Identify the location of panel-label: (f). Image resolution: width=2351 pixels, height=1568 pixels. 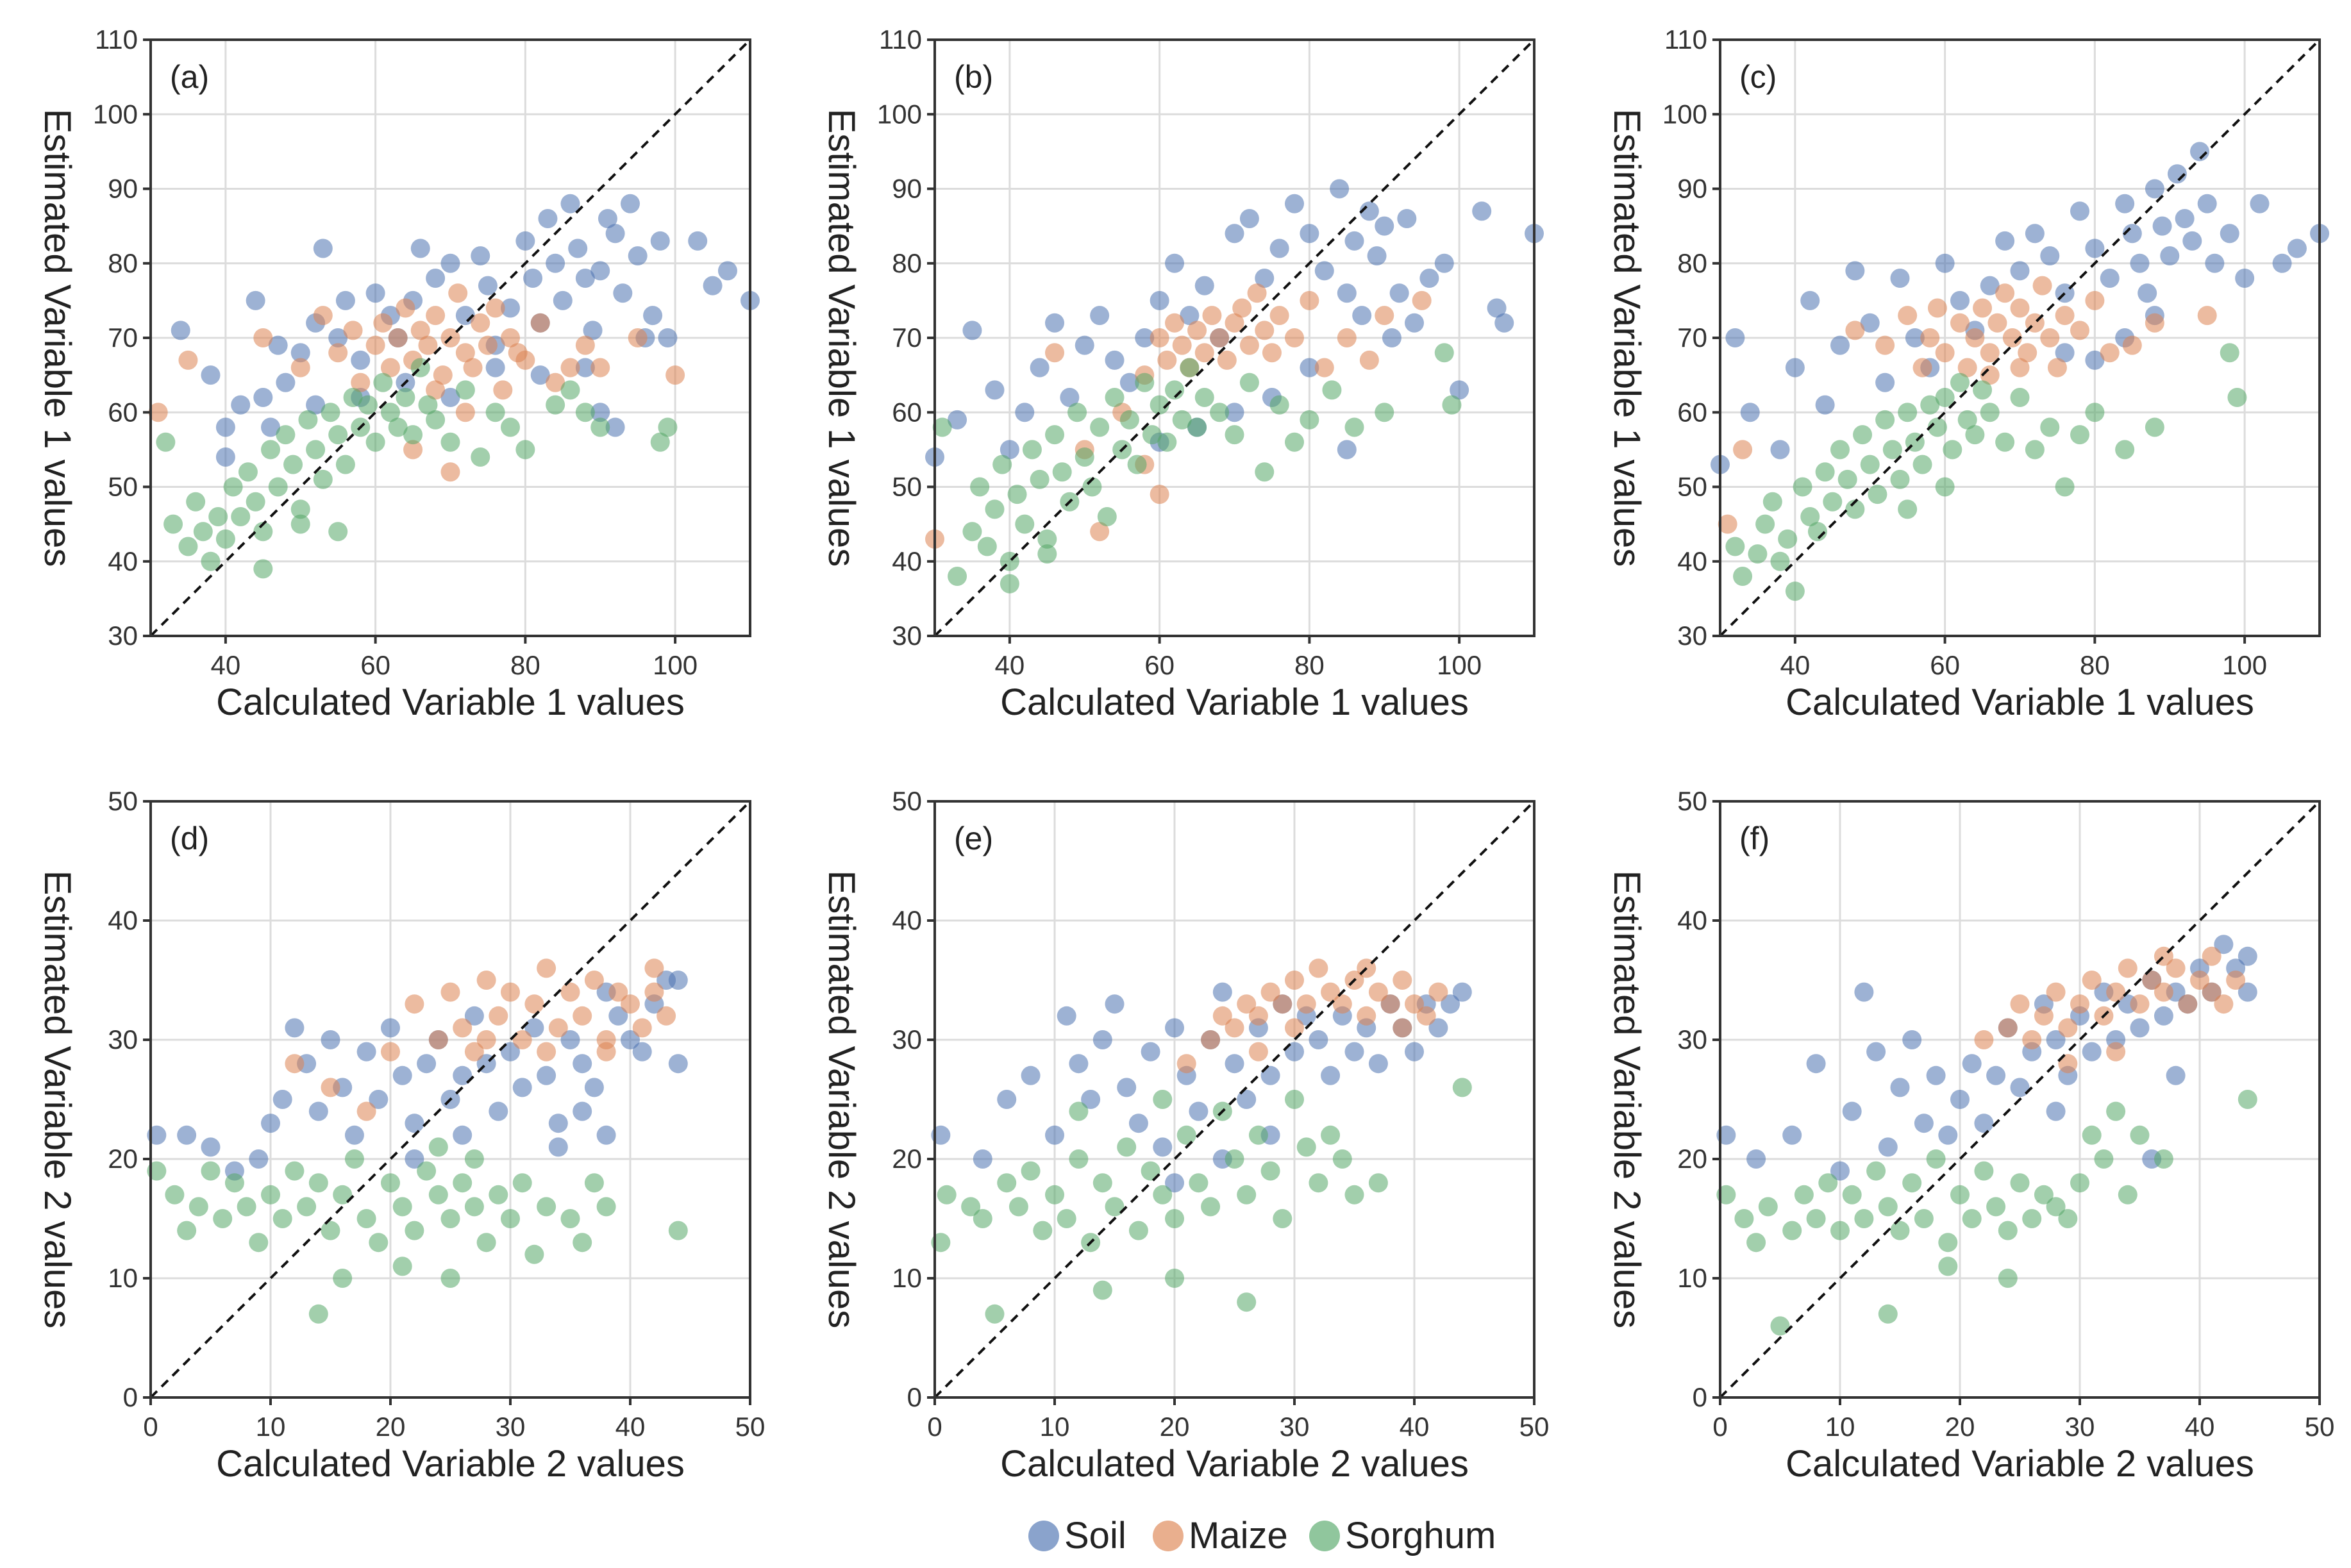
(1755, 838).